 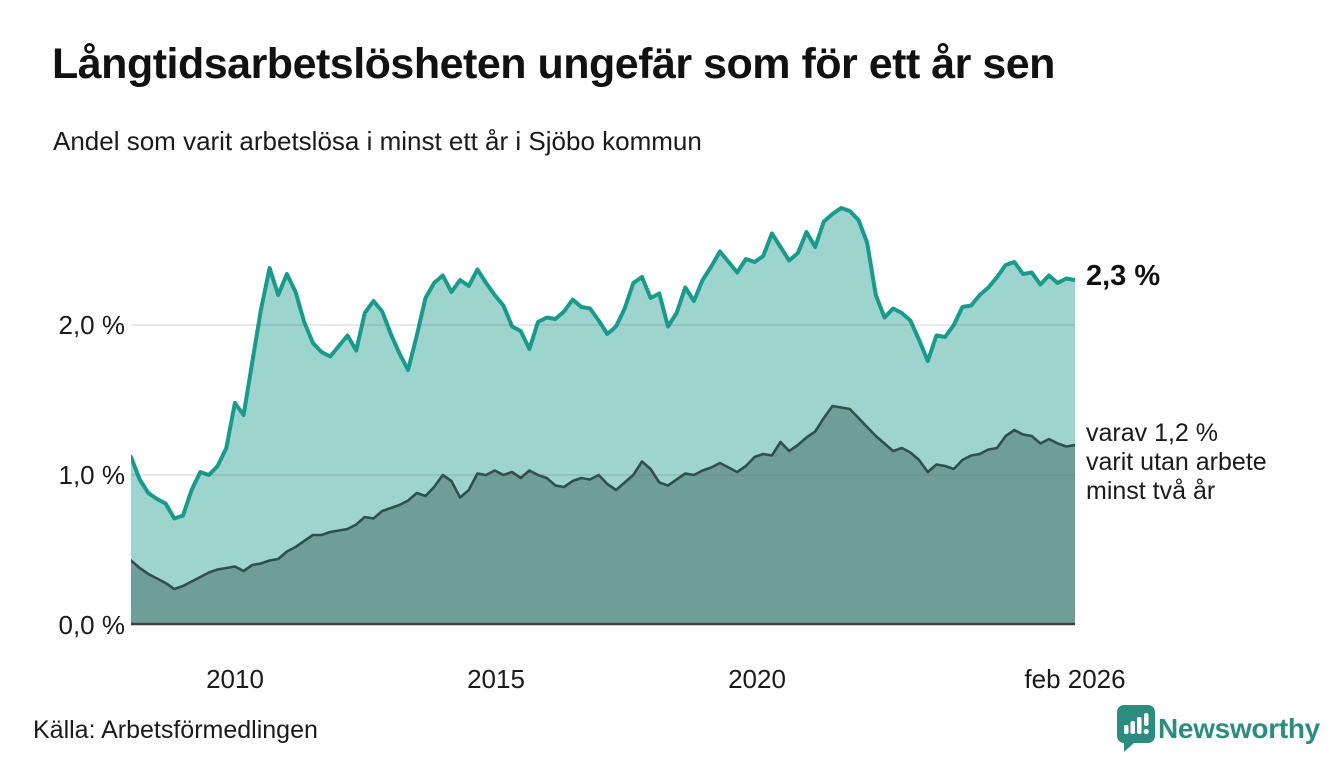 What do you see at coordinates (496, 679) in the screenshot?
I see `x-axis-tick-2015: 2015` at bounding box center [496, 679].